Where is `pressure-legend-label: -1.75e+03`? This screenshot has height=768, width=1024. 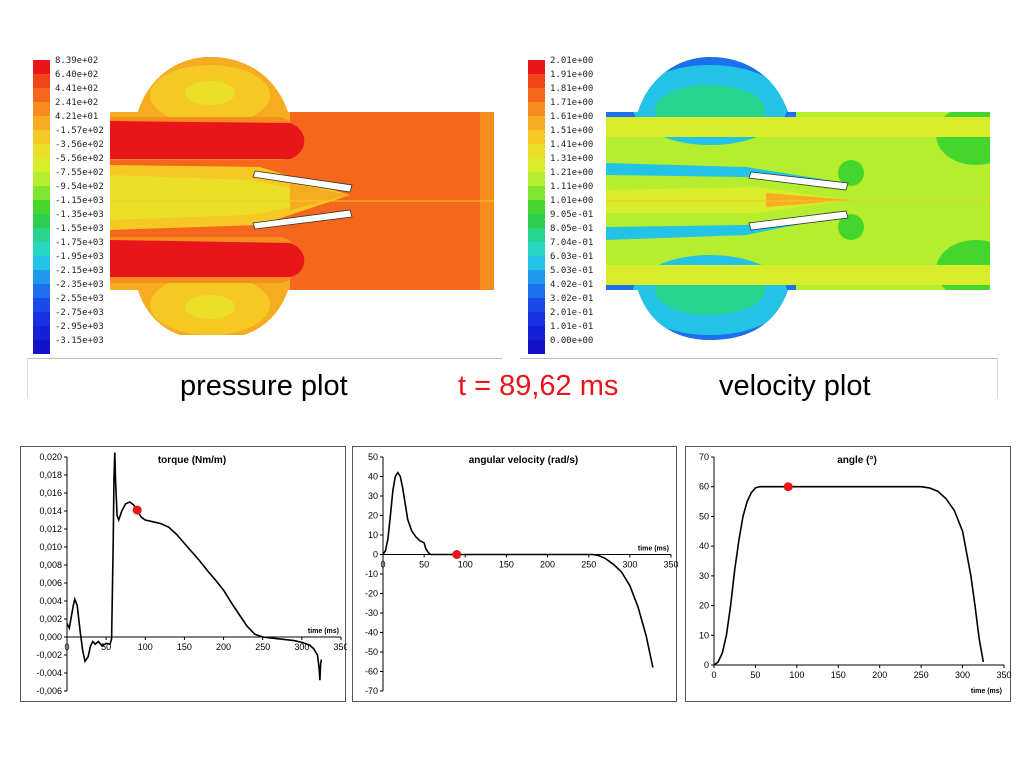
pressure-legend-label: -1.75e+03 is located at coordinates (79, 243).